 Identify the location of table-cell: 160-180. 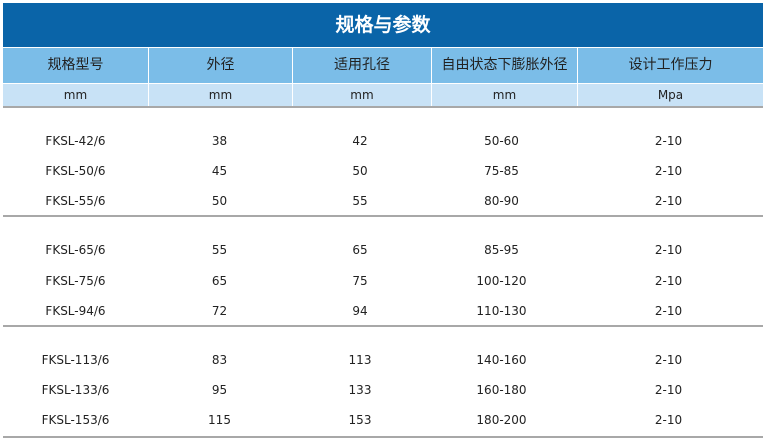
(501, 390).